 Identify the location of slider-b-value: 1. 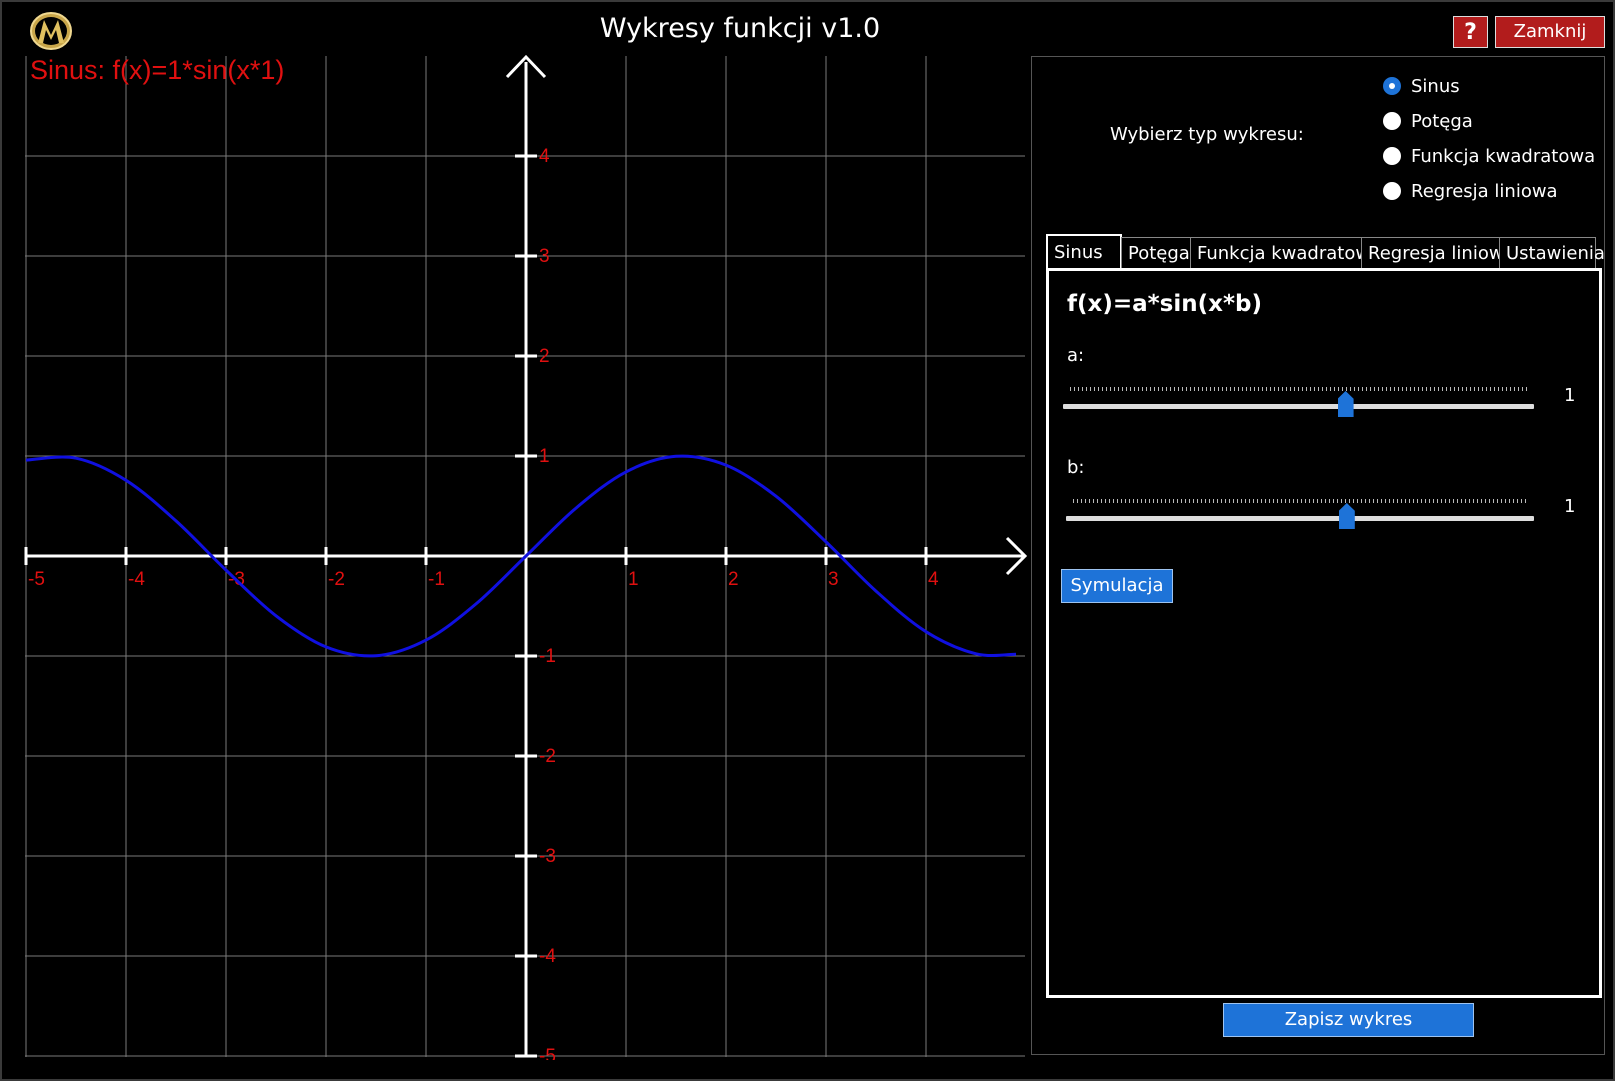
(1570, 506).